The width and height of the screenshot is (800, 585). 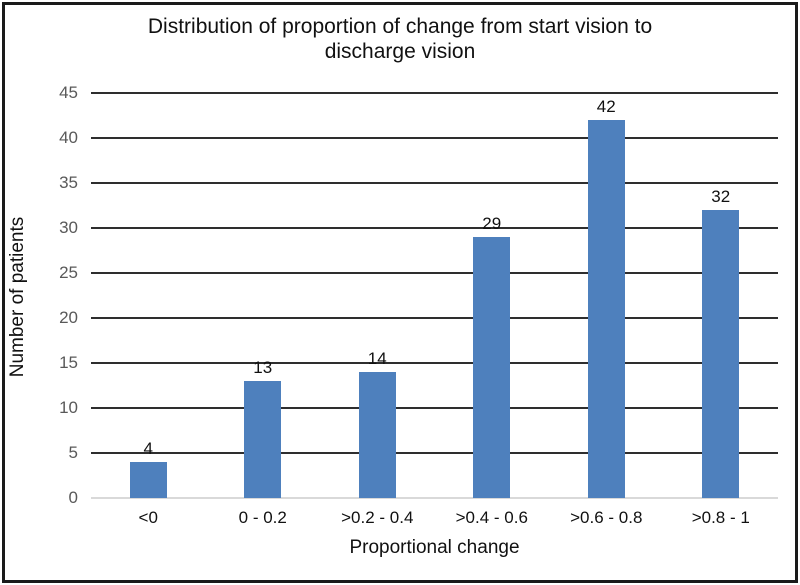 What do you see at coordinates (434, 183) in the screenshot?
I see `gridline-y35` at bounding box center [434, 183].